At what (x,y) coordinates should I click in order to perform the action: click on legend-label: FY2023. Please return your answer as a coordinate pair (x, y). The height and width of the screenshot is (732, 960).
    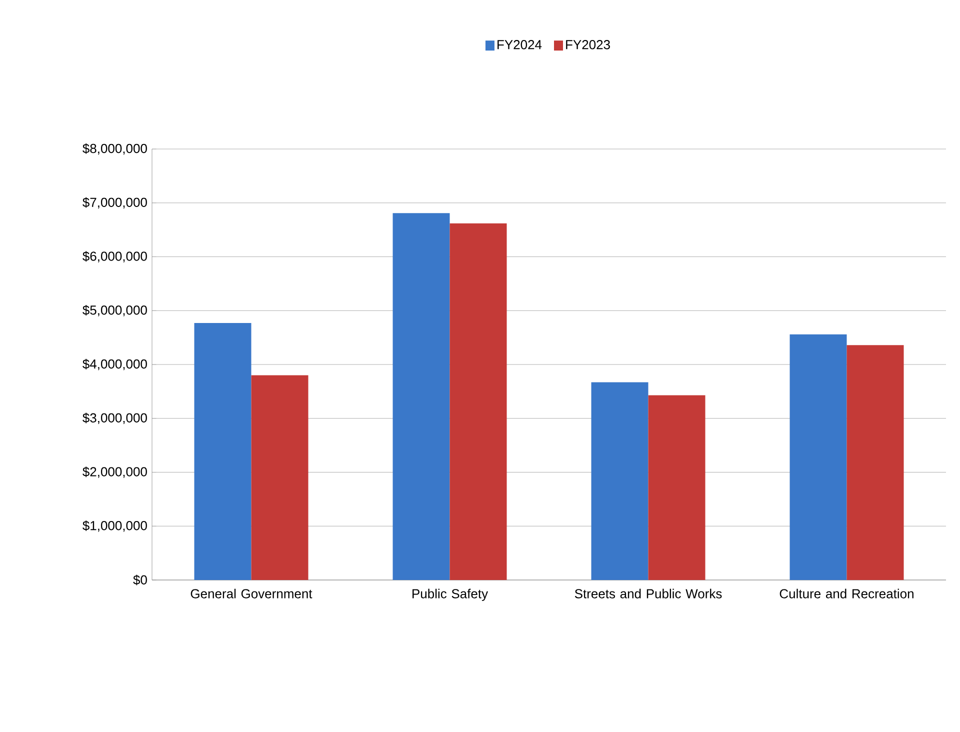
    Looking at the image, I should click on (588, 45).